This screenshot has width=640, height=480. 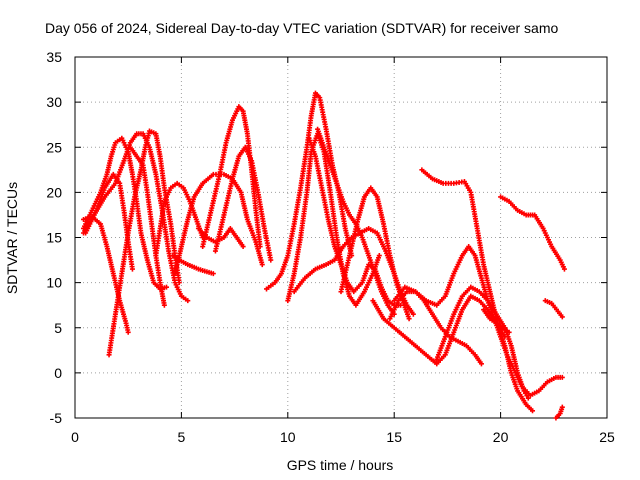 What do you see at coordinates (75, 437) in the screenshot?
I see `x-tick-label: 0` at bounding box center [75, 437].